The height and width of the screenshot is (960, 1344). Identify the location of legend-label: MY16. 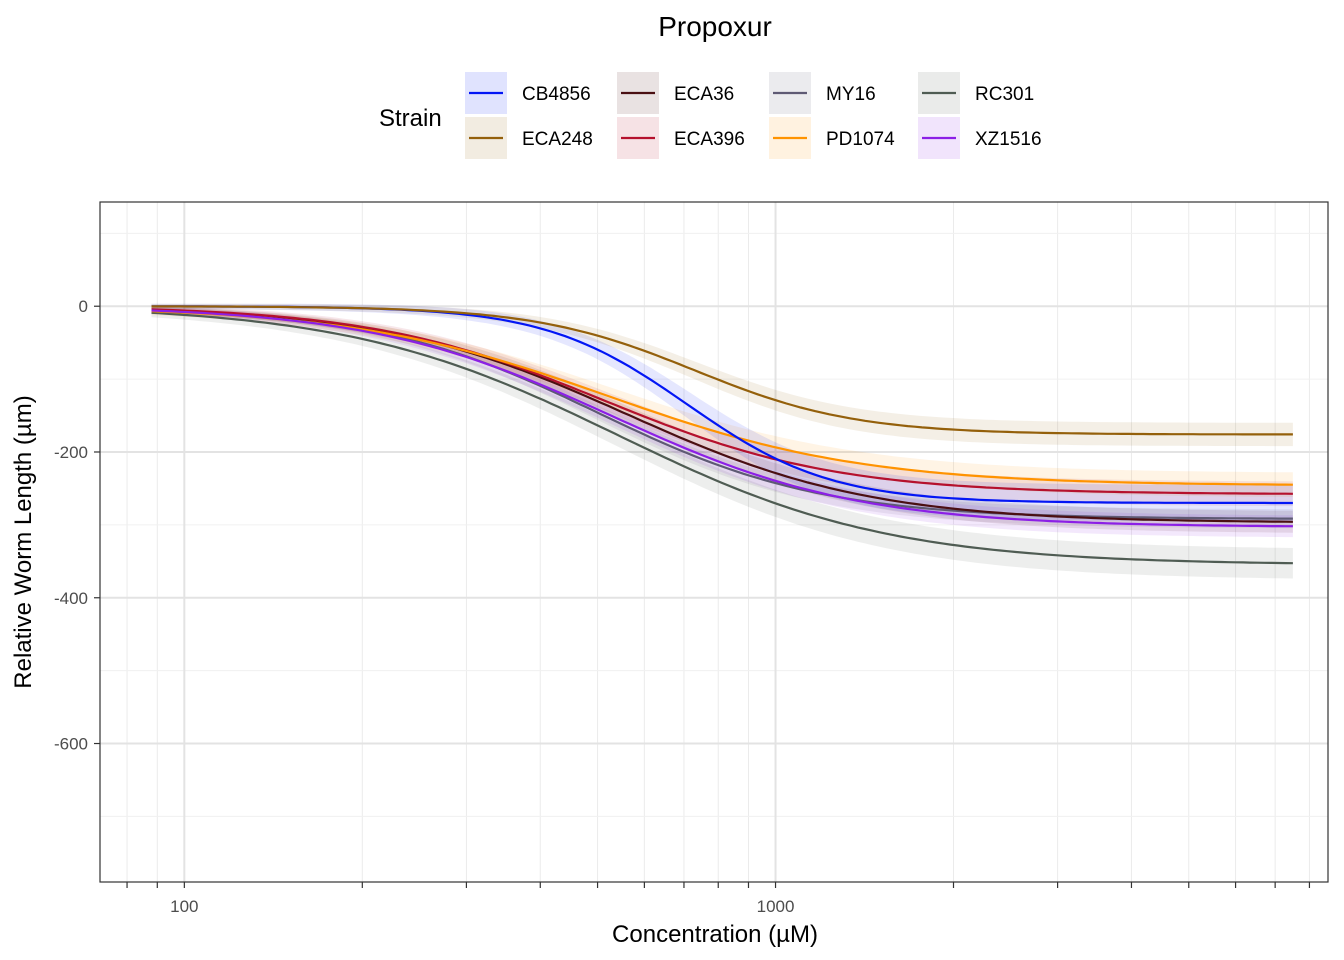
(851, 94).